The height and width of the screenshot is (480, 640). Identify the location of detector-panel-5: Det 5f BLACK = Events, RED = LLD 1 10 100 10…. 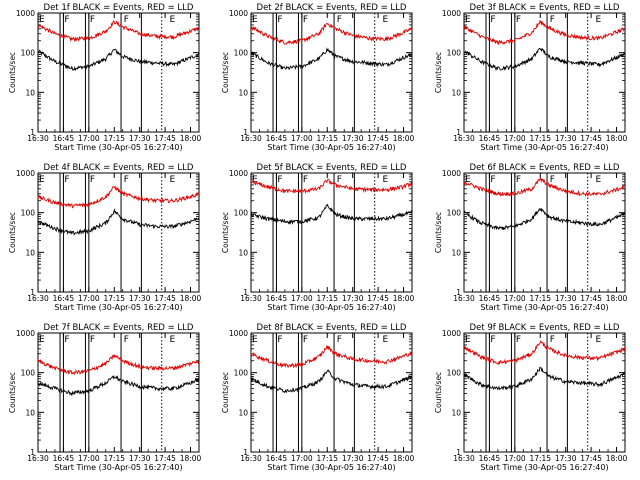
(318, 237).